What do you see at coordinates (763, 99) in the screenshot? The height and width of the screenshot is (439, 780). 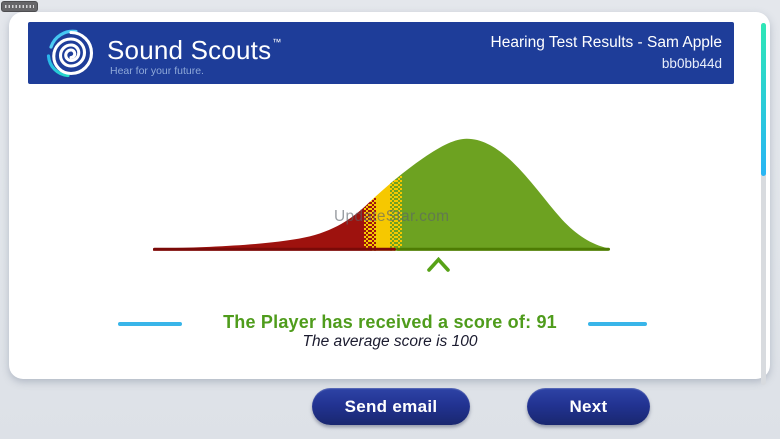 I see `scrollbar-thumb` at bounding box center [763, 99].